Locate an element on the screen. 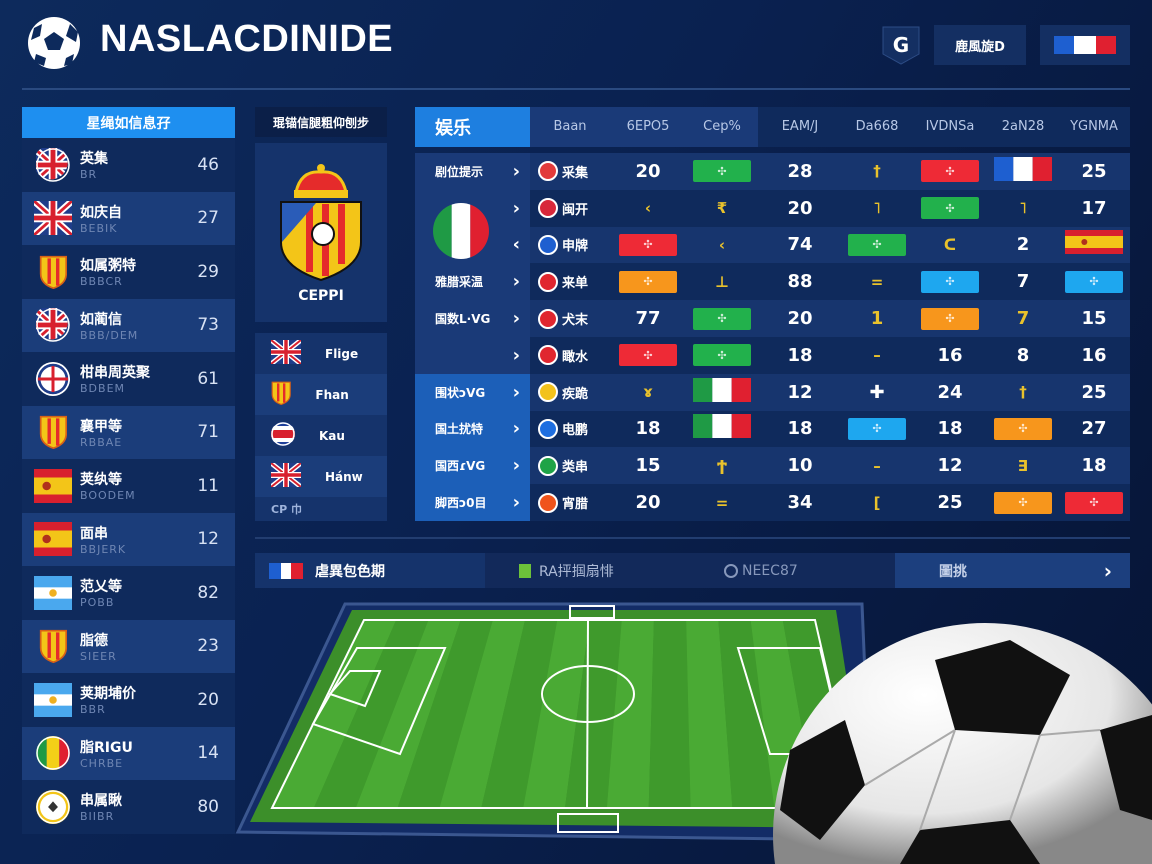  row-label: 剧位提示 › is located at coordinates (472, 171).